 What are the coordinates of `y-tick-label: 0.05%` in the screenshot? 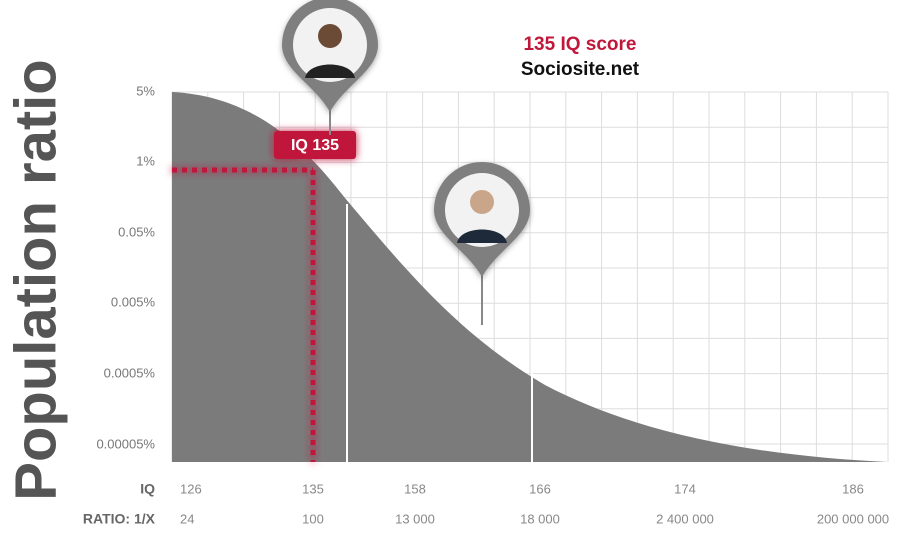 It's located at (136, 231).